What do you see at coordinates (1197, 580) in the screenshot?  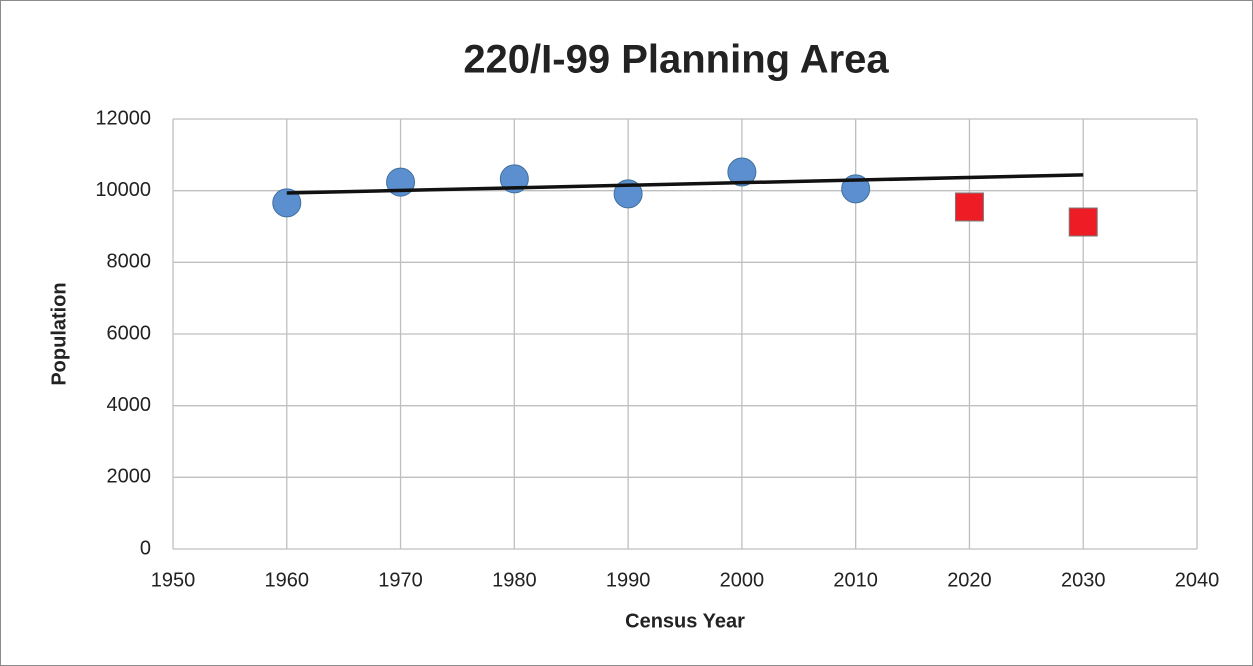 I see `x-tick-label: 2040` at bounding box center [1197, 580].